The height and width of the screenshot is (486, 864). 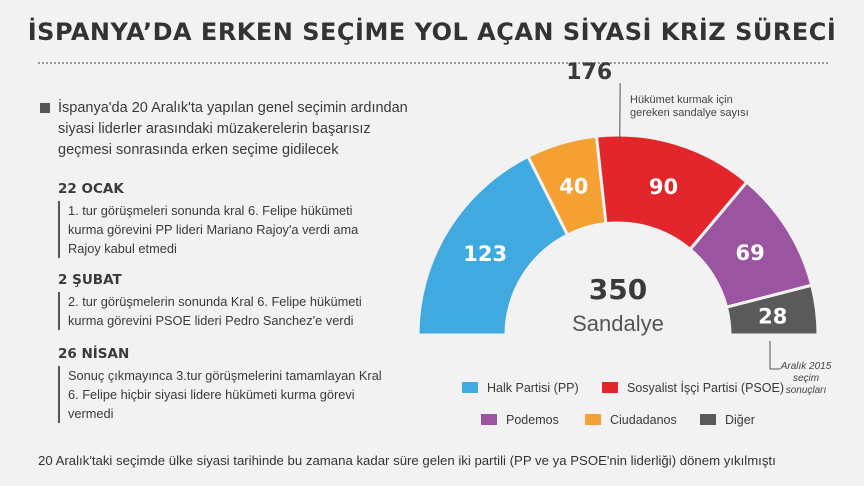 I want to click on legend-item: Diğer, so click(x=727, y=420).